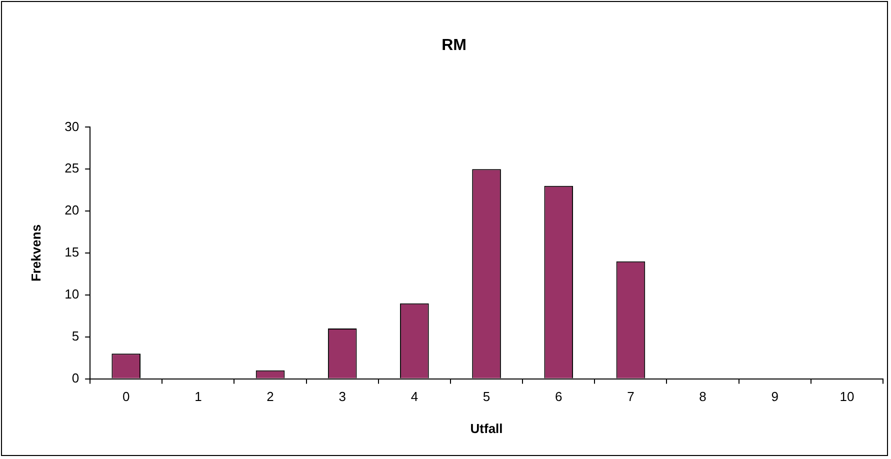 Image resolution: width=891 pixels, height=459 pixels. What do you see at coordinates (36, 253) in the screenshot?
I see `y-axis-title: Frekvens` at bounding box center [36, 253].